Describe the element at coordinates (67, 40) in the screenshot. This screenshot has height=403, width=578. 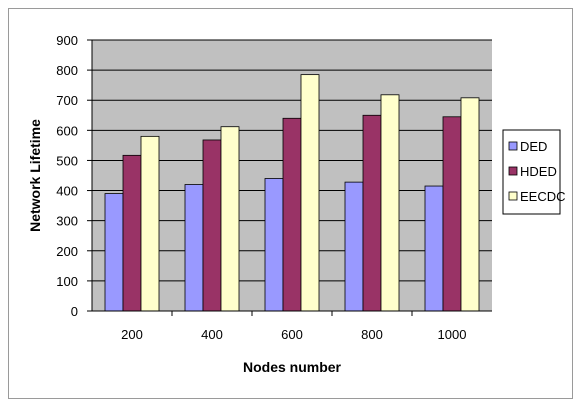
I see `y-tick-label: 900` at that location.